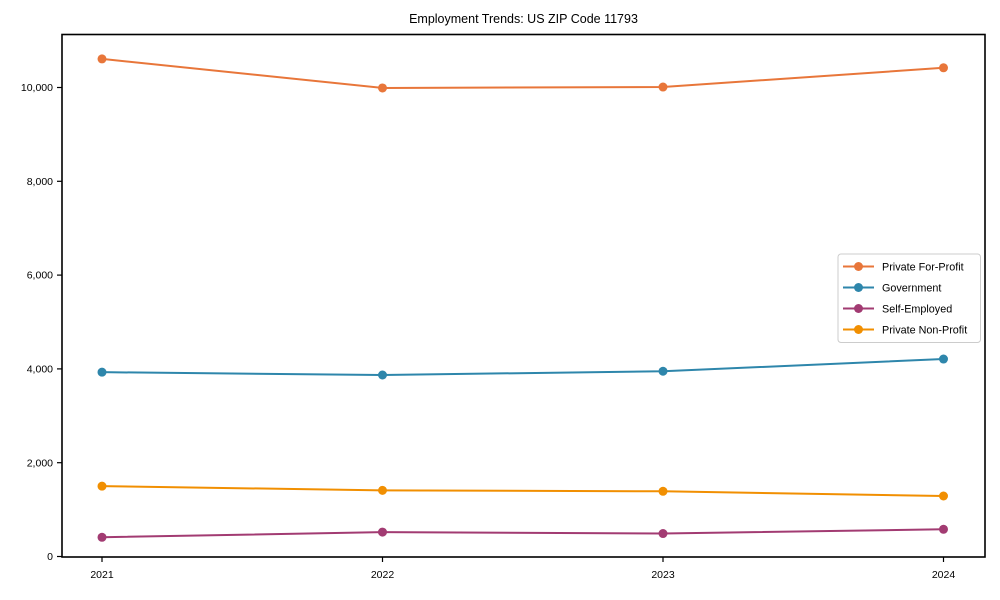 Image resolution: width=1000 pixels, height=600 pixels. What do you see at coordinates (102, 575) in the screenshot?
I see `x-tick-label: 2021` at bounding box center [102, 575].